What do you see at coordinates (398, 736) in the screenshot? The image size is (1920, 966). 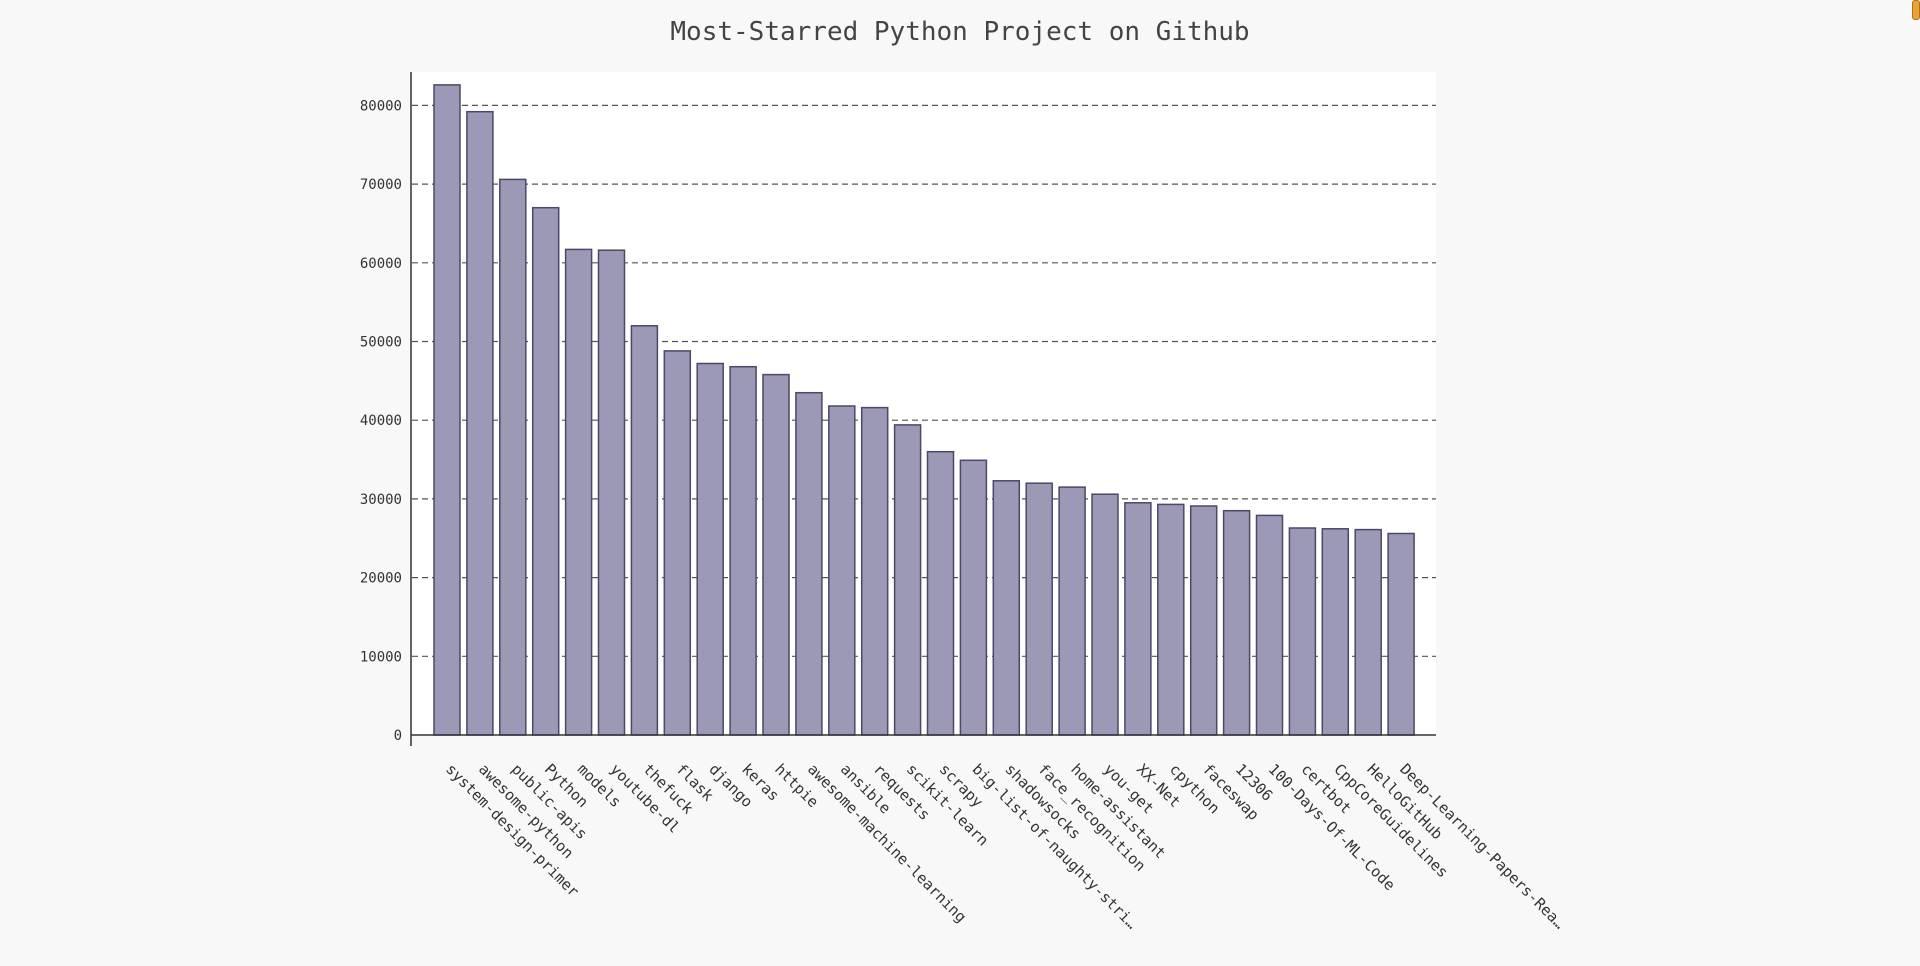 I see `y-tick-label: 0` at bounding box center [398, 736].